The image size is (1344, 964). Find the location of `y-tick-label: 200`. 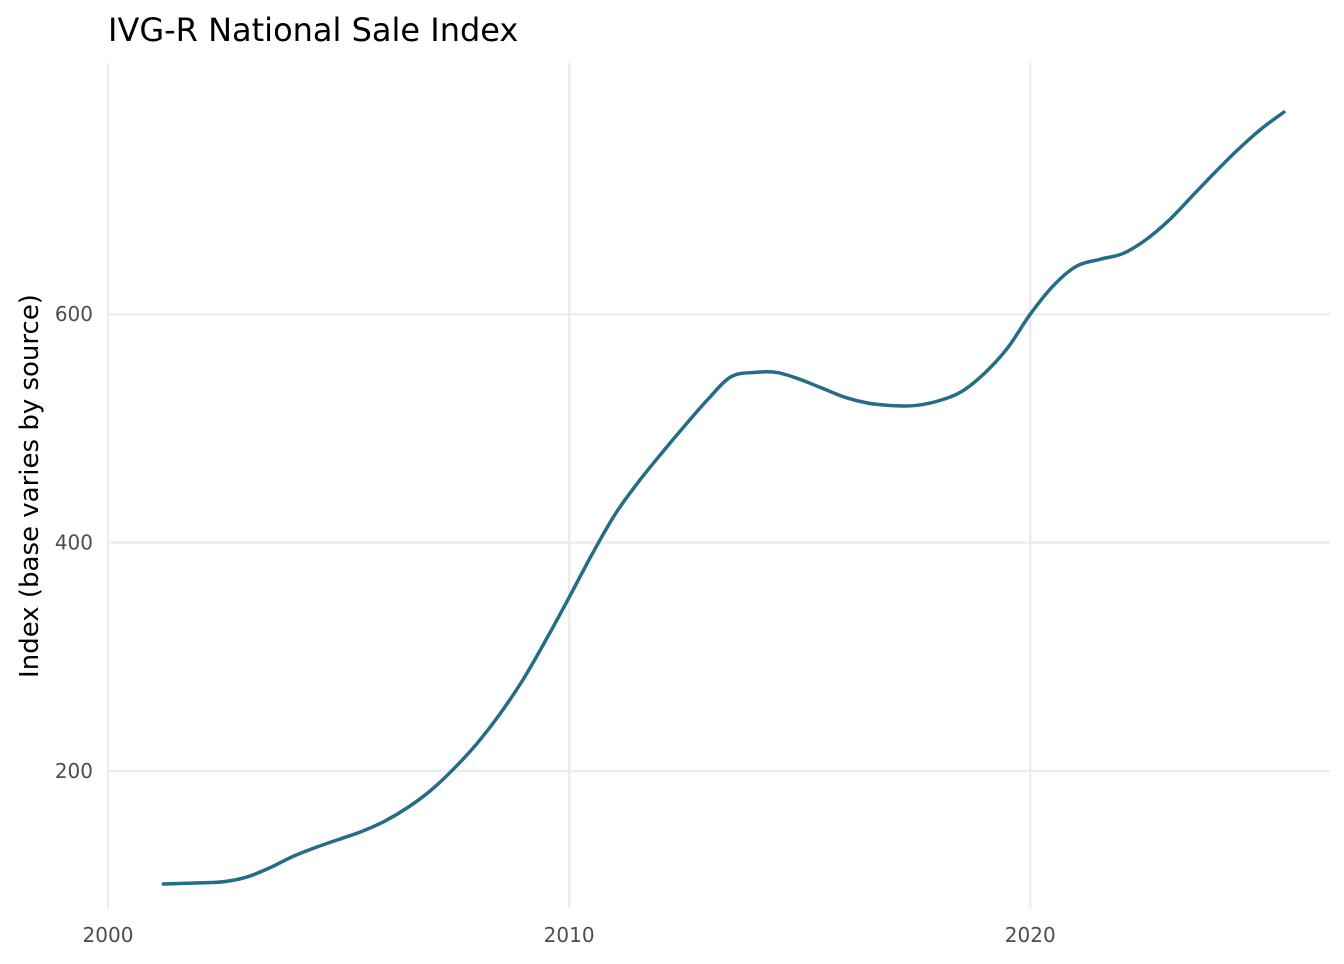

y-tick-label: 200 is located at coordinates (74, 771).